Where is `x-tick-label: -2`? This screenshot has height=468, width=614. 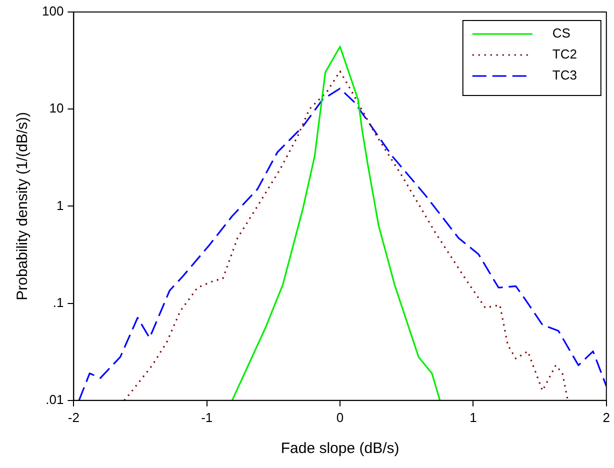
x-tick-label: -2 is located at coordinates (74, 417).